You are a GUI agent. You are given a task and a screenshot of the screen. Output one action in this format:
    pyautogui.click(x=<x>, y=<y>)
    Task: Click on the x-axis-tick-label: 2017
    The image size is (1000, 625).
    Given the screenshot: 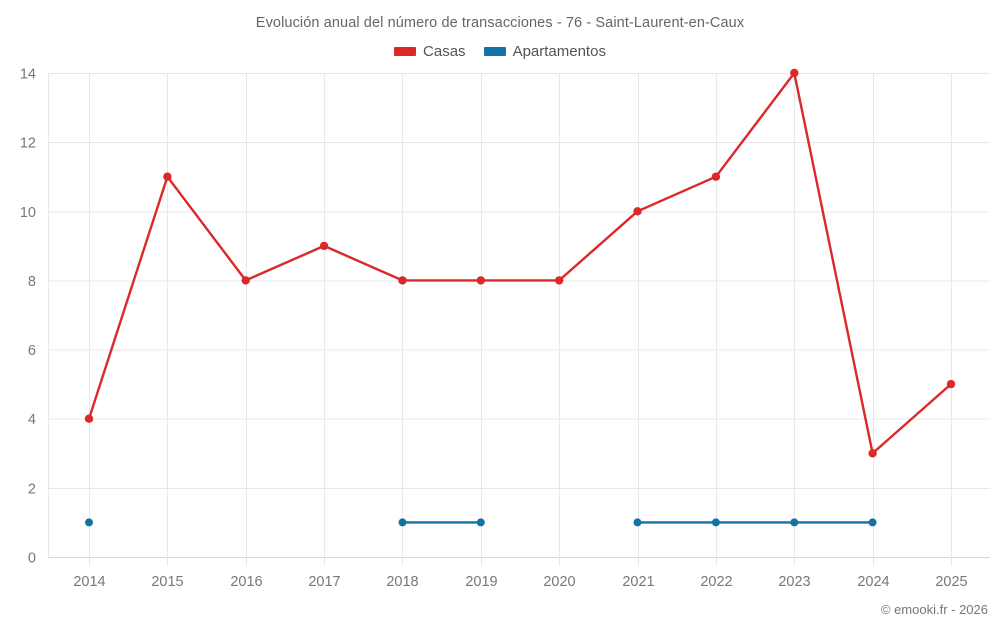 What is the action you would take?
    pyautogui.click(x=324, y=582)
    